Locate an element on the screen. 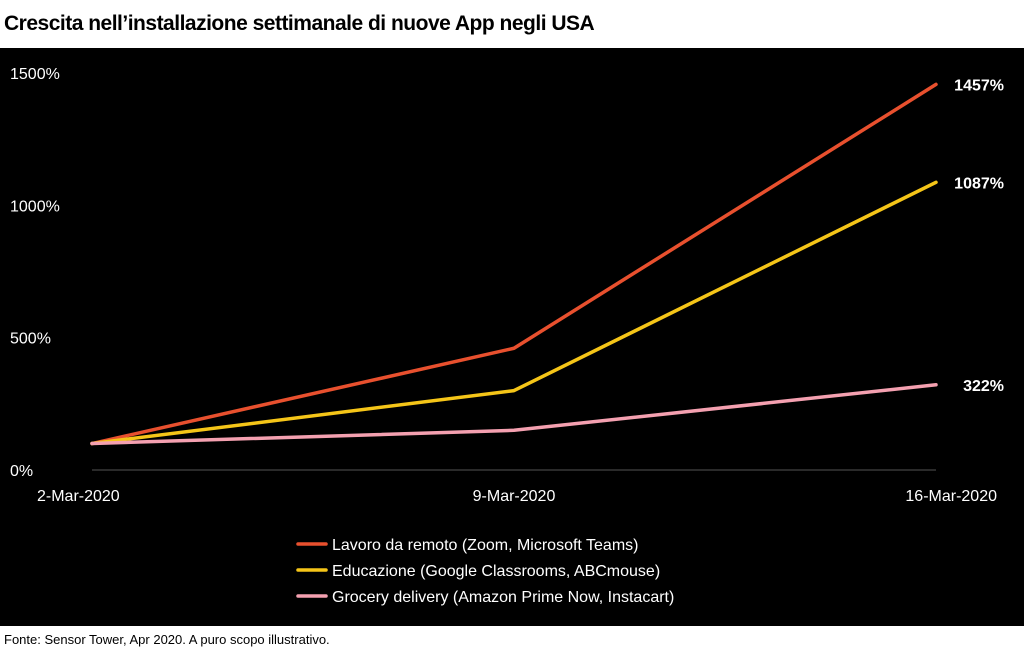  x-tick-label: 16-Mar-2020 is located at coordinates (951, 496).